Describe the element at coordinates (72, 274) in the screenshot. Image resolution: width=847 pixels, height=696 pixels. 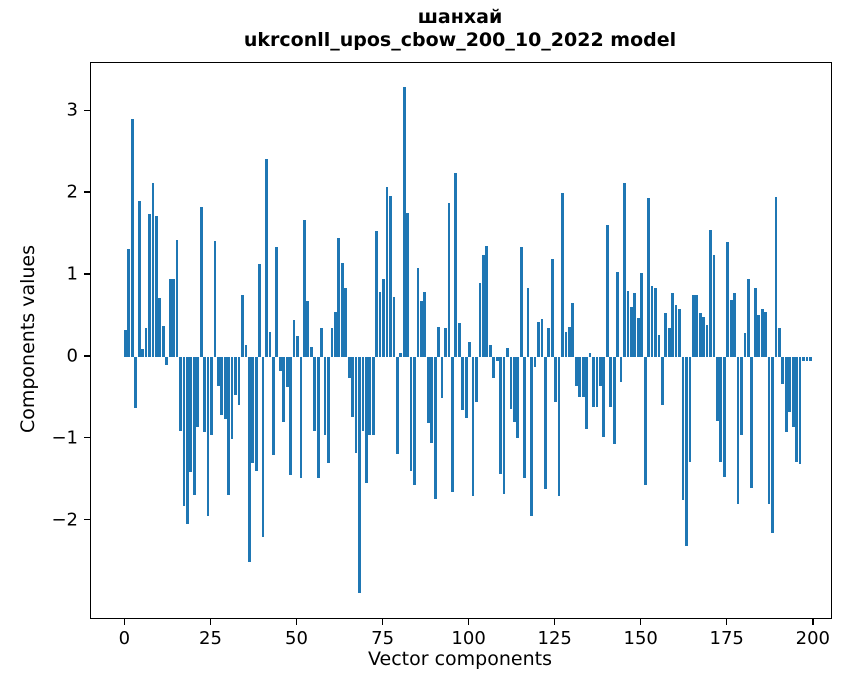
I see `y-tick-label: 1` at that location.